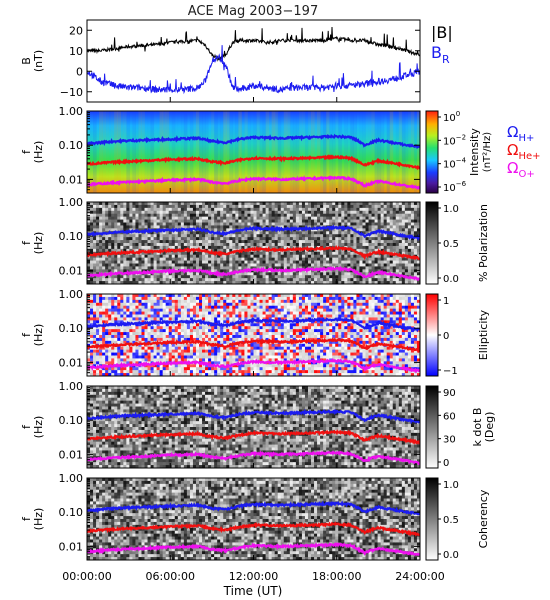  What do you see at coordinates (458, 114) in the screenshot?
I see `colorbar-tick-exp: 0` at bounding box center [458, 114].